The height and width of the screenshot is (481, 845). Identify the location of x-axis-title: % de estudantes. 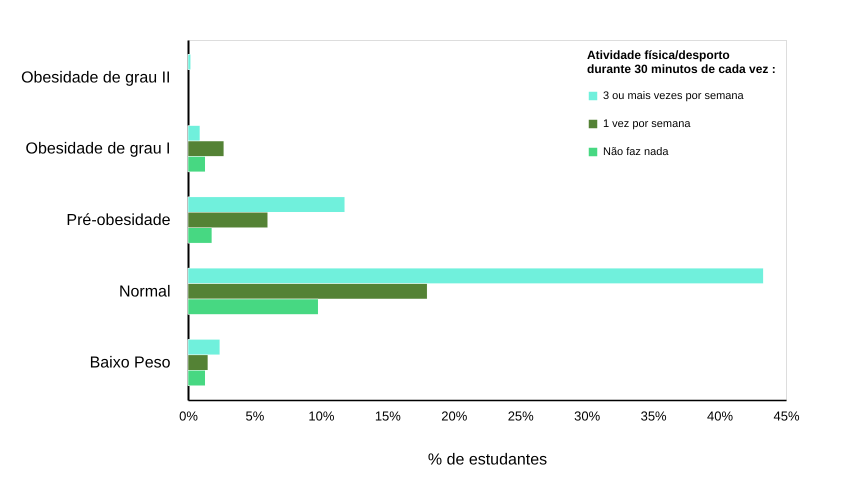
(488, 460).